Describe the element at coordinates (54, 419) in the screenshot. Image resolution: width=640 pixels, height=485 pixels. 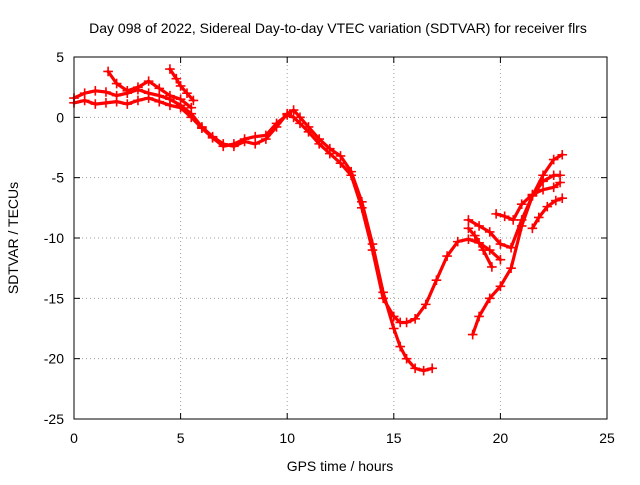
I see `y-tick-label: -25` at that location.